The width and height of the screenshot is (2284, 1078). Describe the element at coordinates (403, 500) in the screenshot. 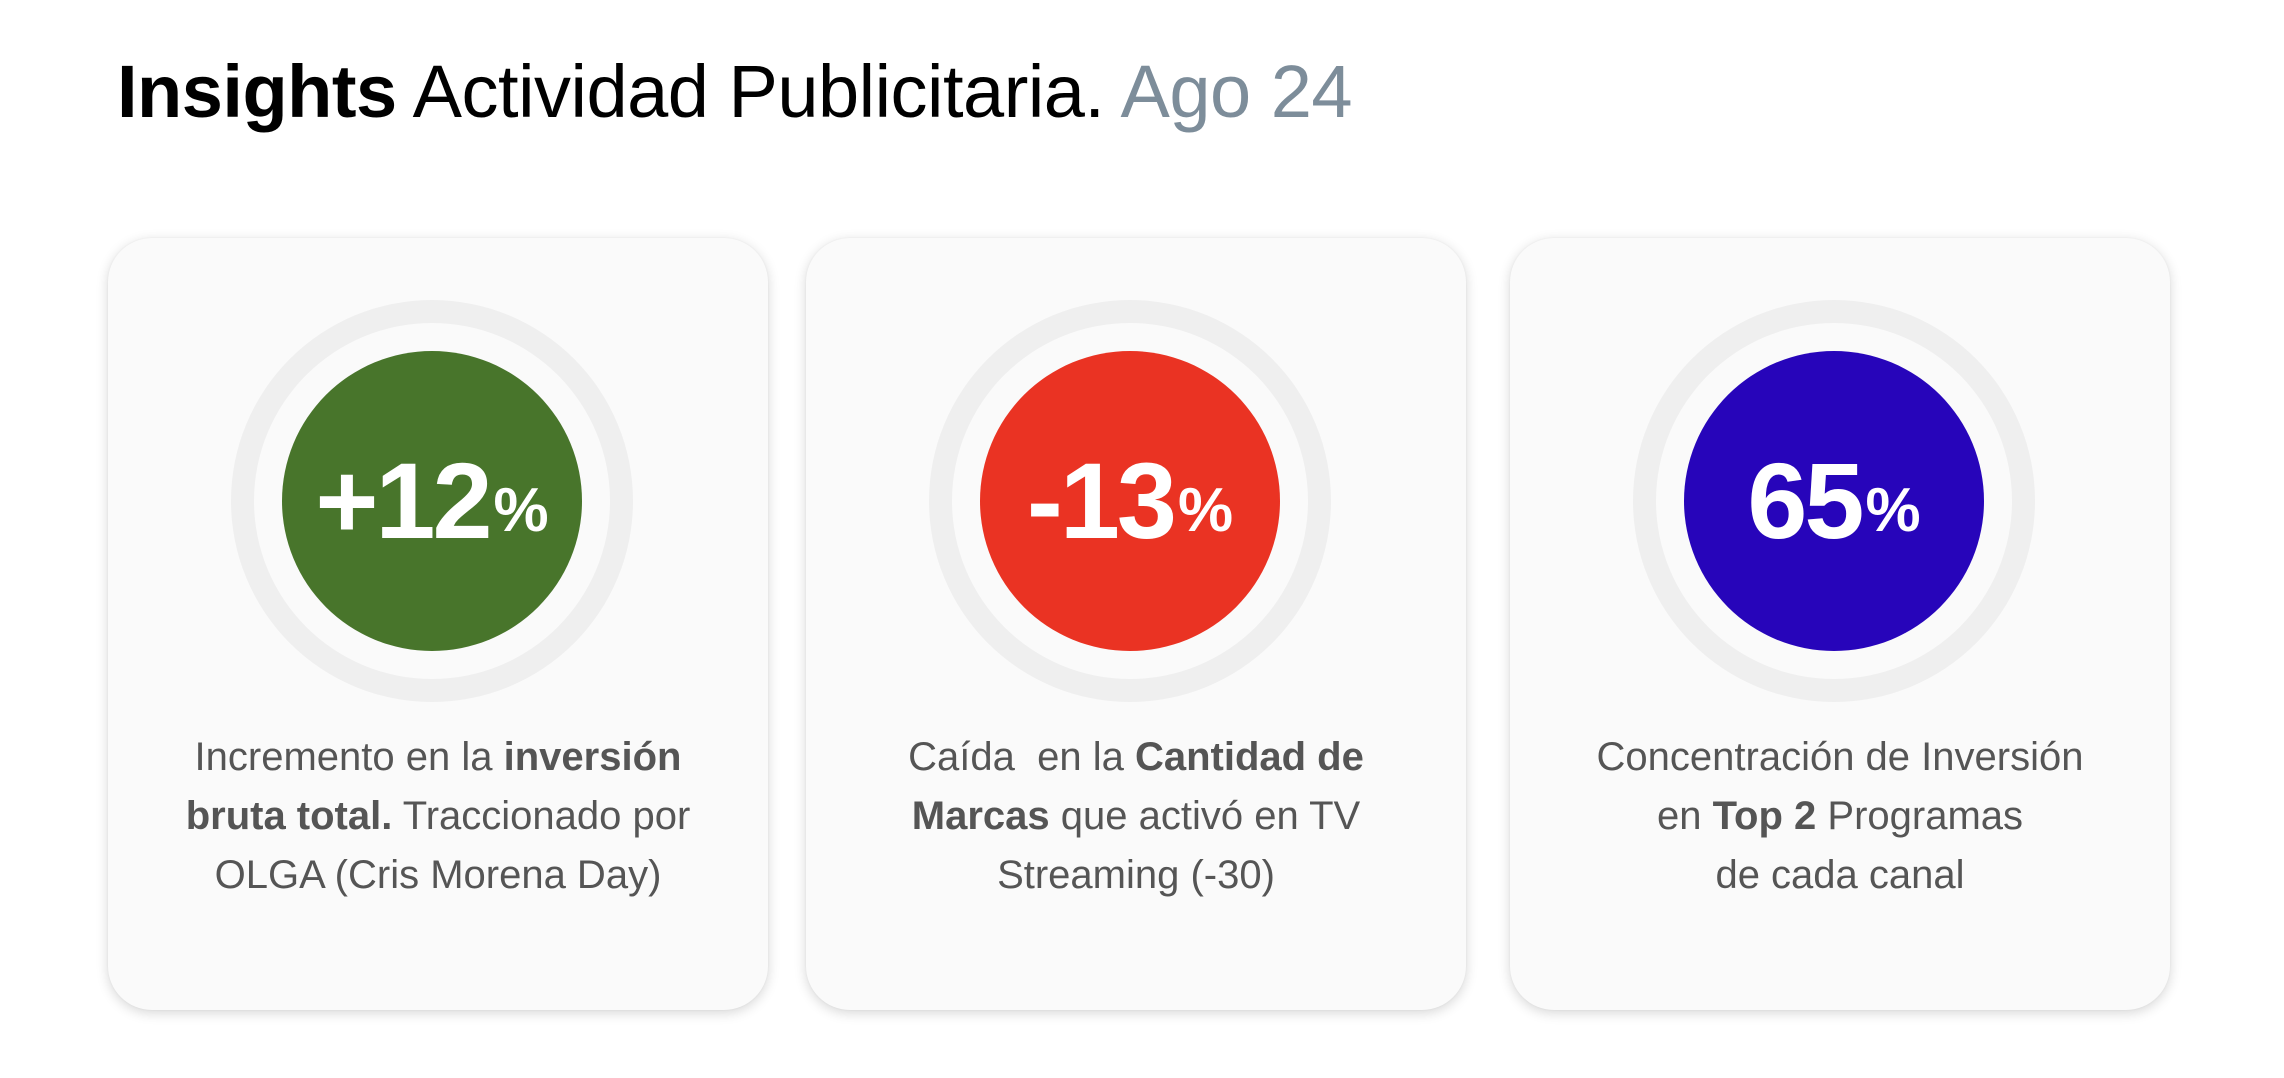

I see `metric-value: +12` at that location.